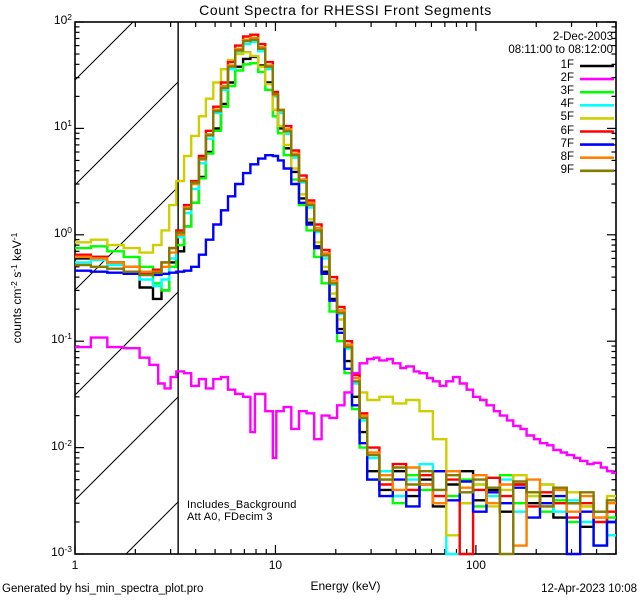 This screenshot has width=640, height=600. I want to click on y-tick-label-1e-1: 10⁻¹, so click(61, 339).